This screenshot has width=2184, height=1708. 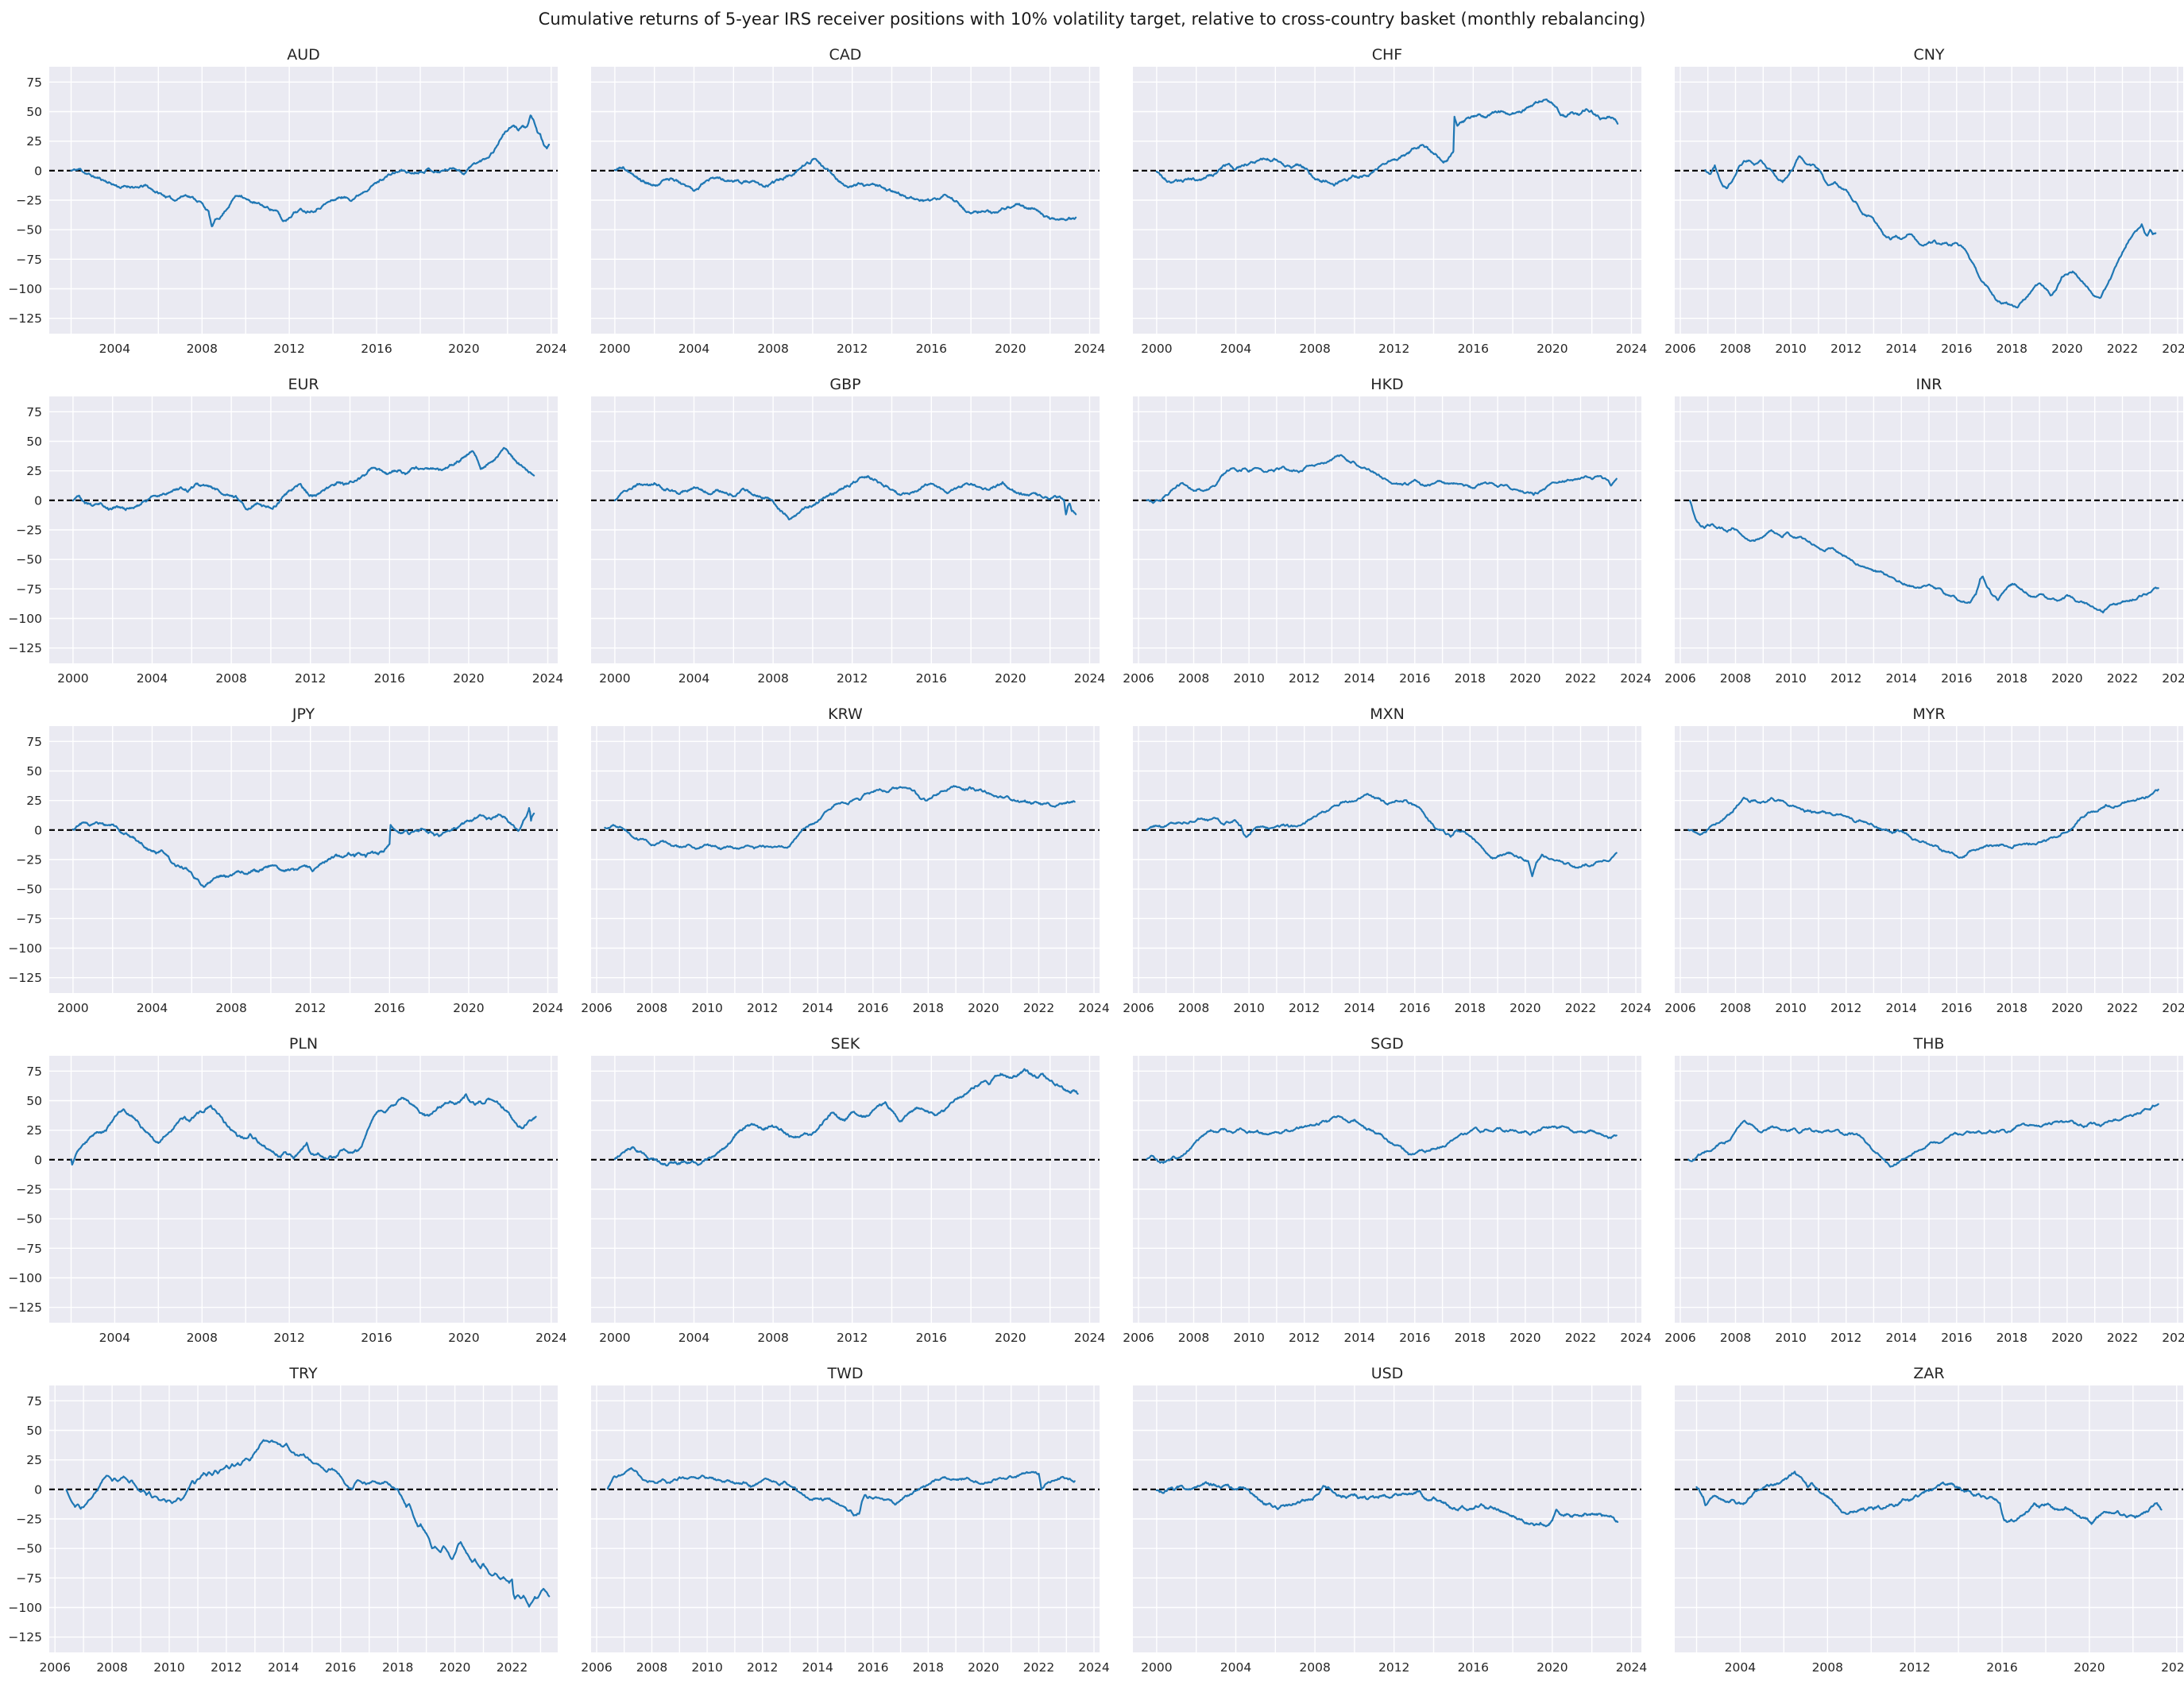 I want to click on subplot-title-CAD: CAD, so click(x=845, y=55).